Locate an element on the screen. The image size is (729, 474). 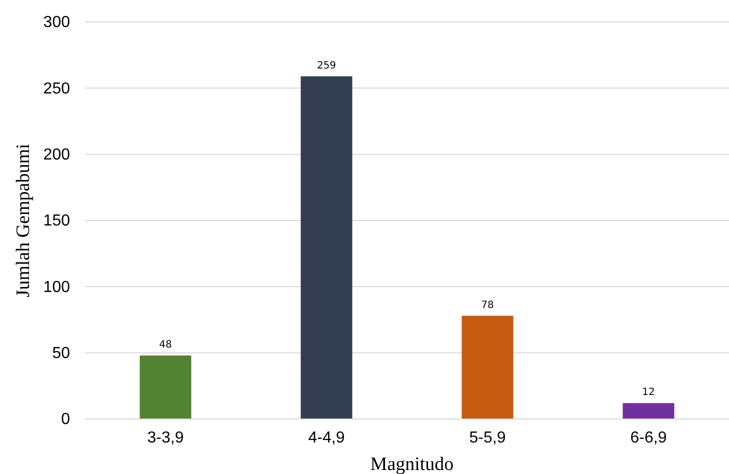
y-tick-label: 200 is located at coordinates (56, 155).